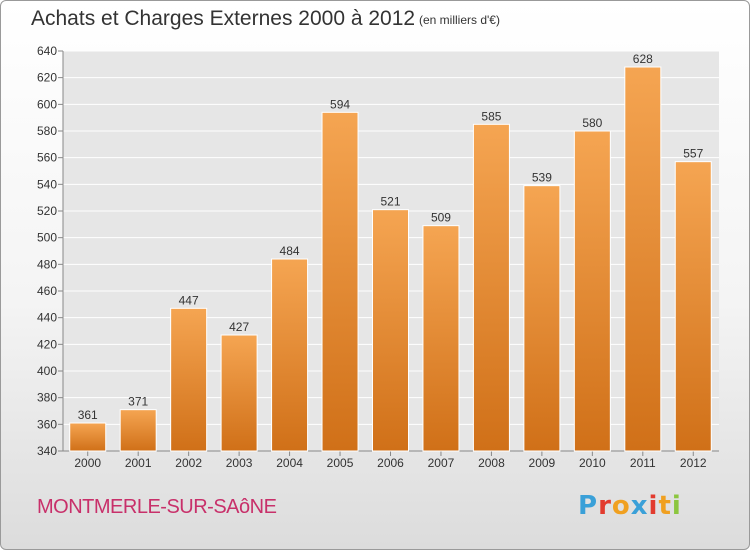 The width and height of the screenshot is (750, 550). I want to click on y-tick-label: 620, so click(47, 78).